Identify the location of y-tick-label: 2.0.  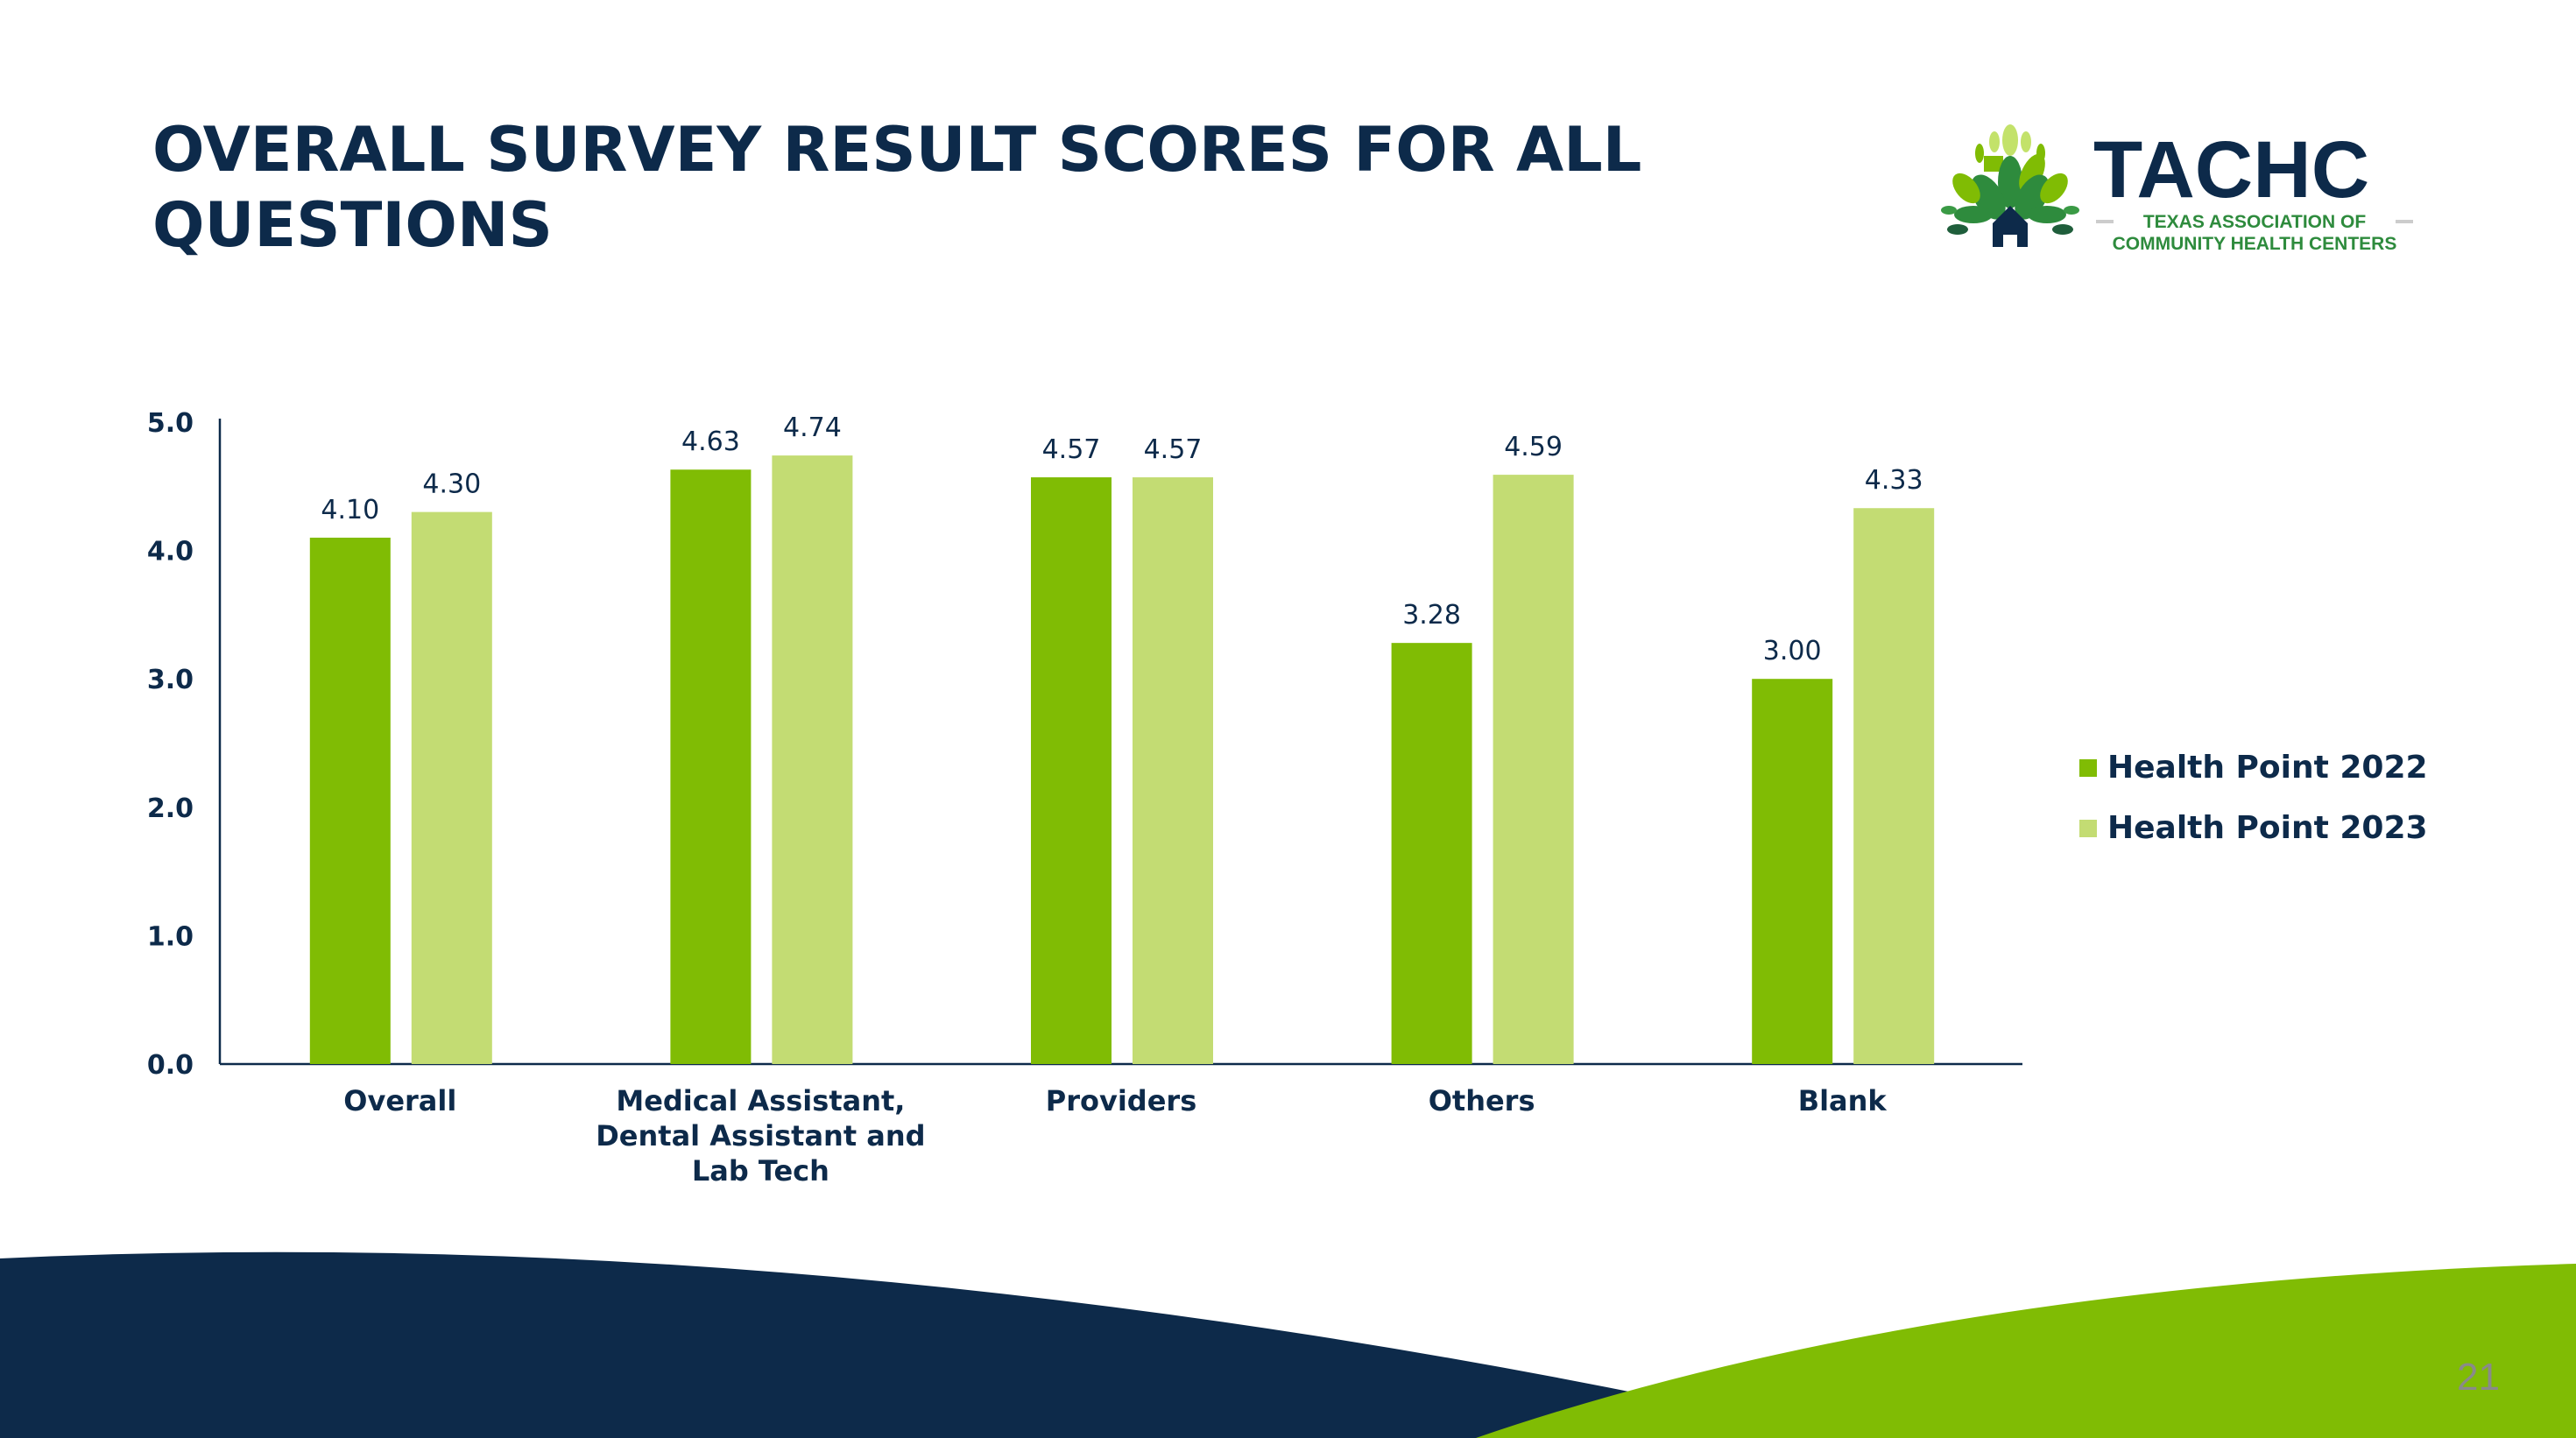
(170, 808).